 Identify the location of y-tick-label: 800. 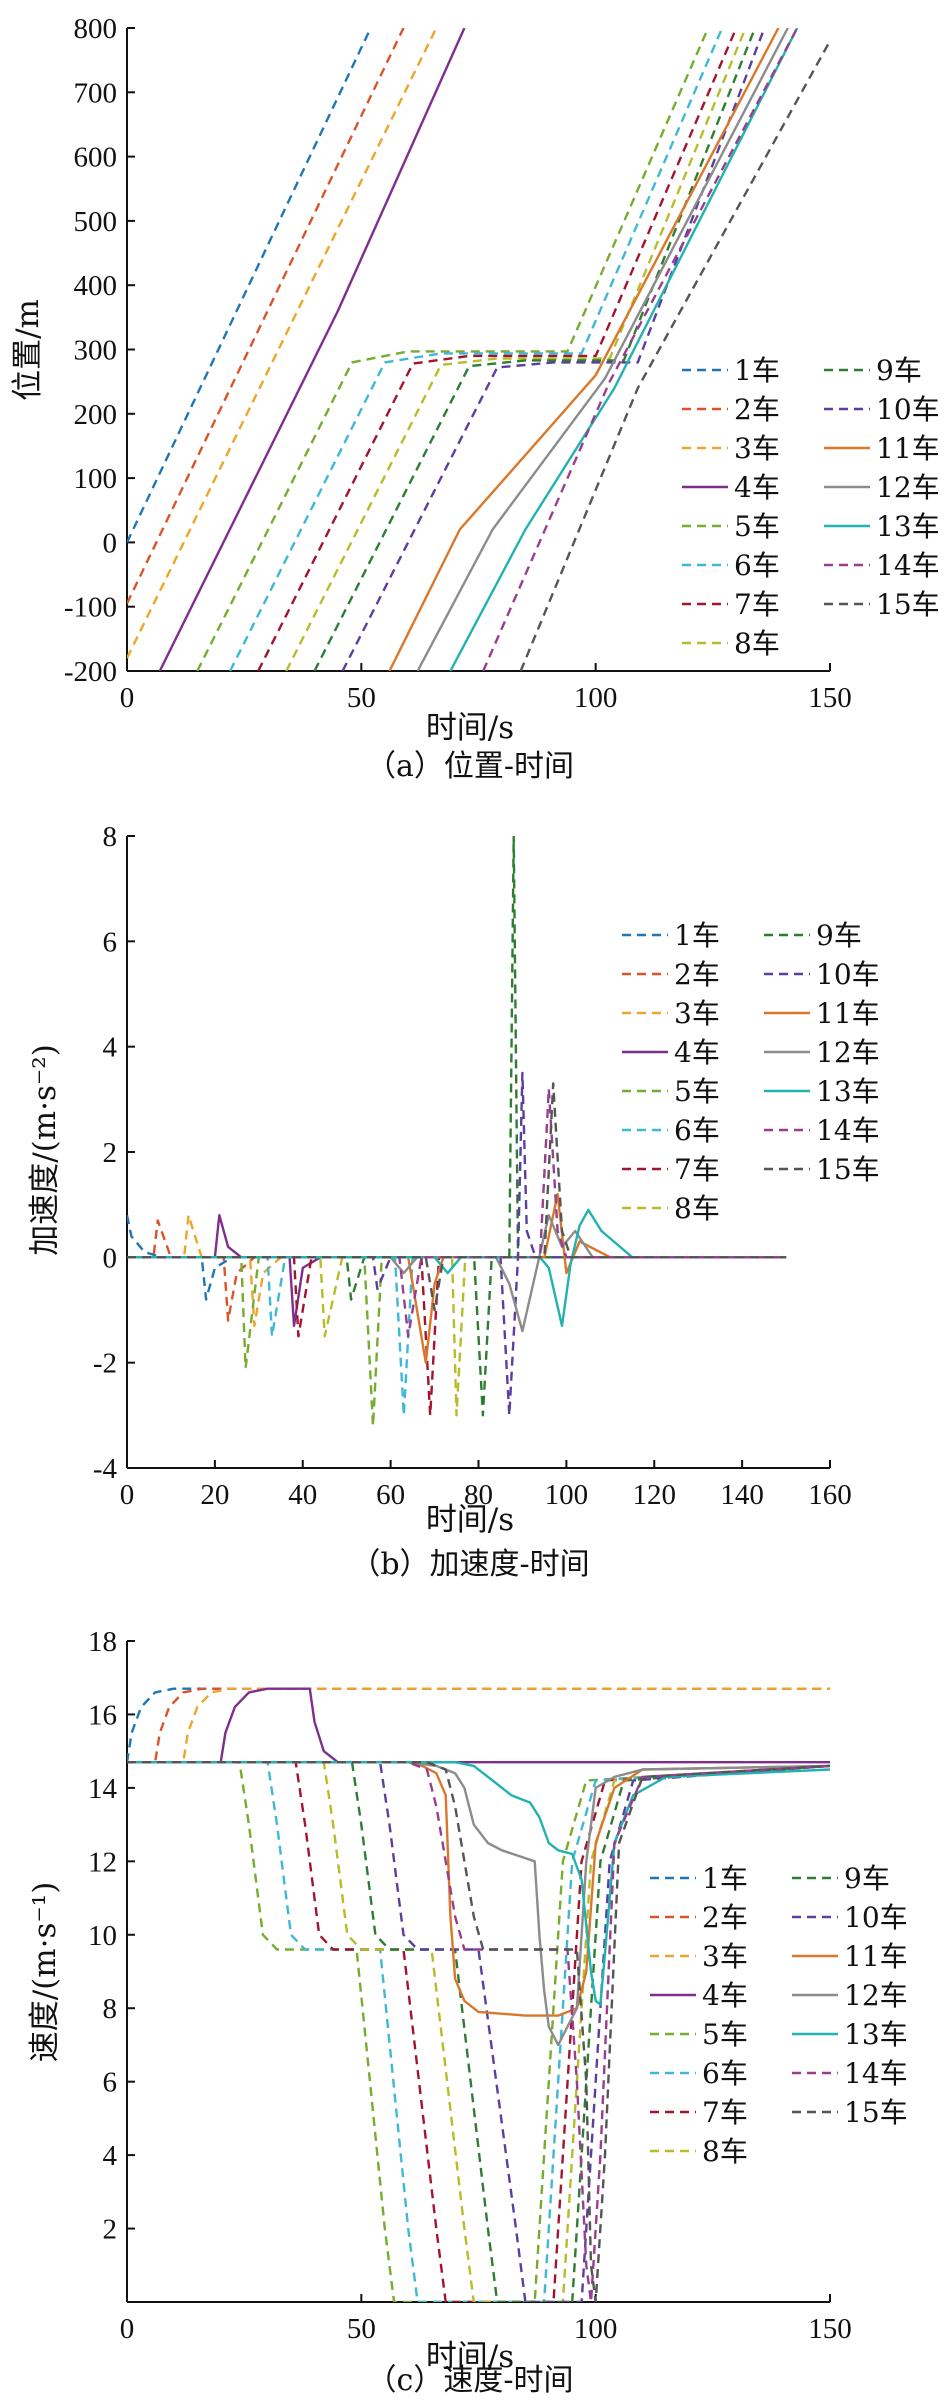
(96, 29).